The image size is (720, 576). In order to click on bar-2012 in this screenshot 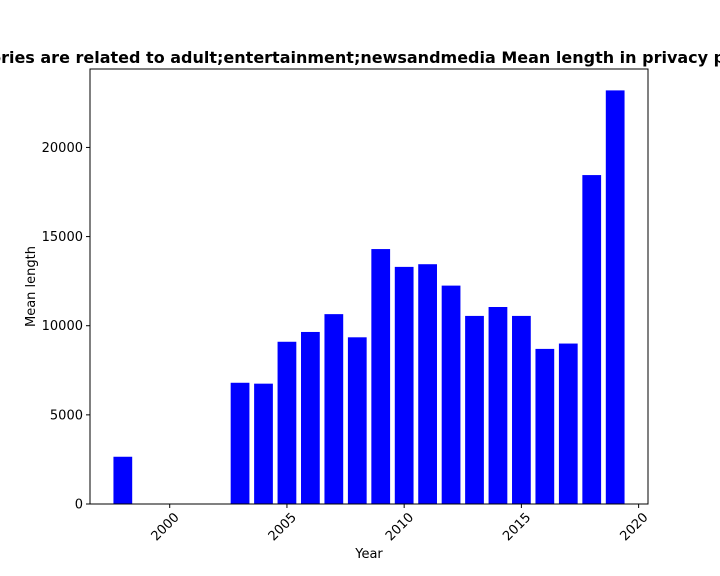, I will do `click(451, 394)`.